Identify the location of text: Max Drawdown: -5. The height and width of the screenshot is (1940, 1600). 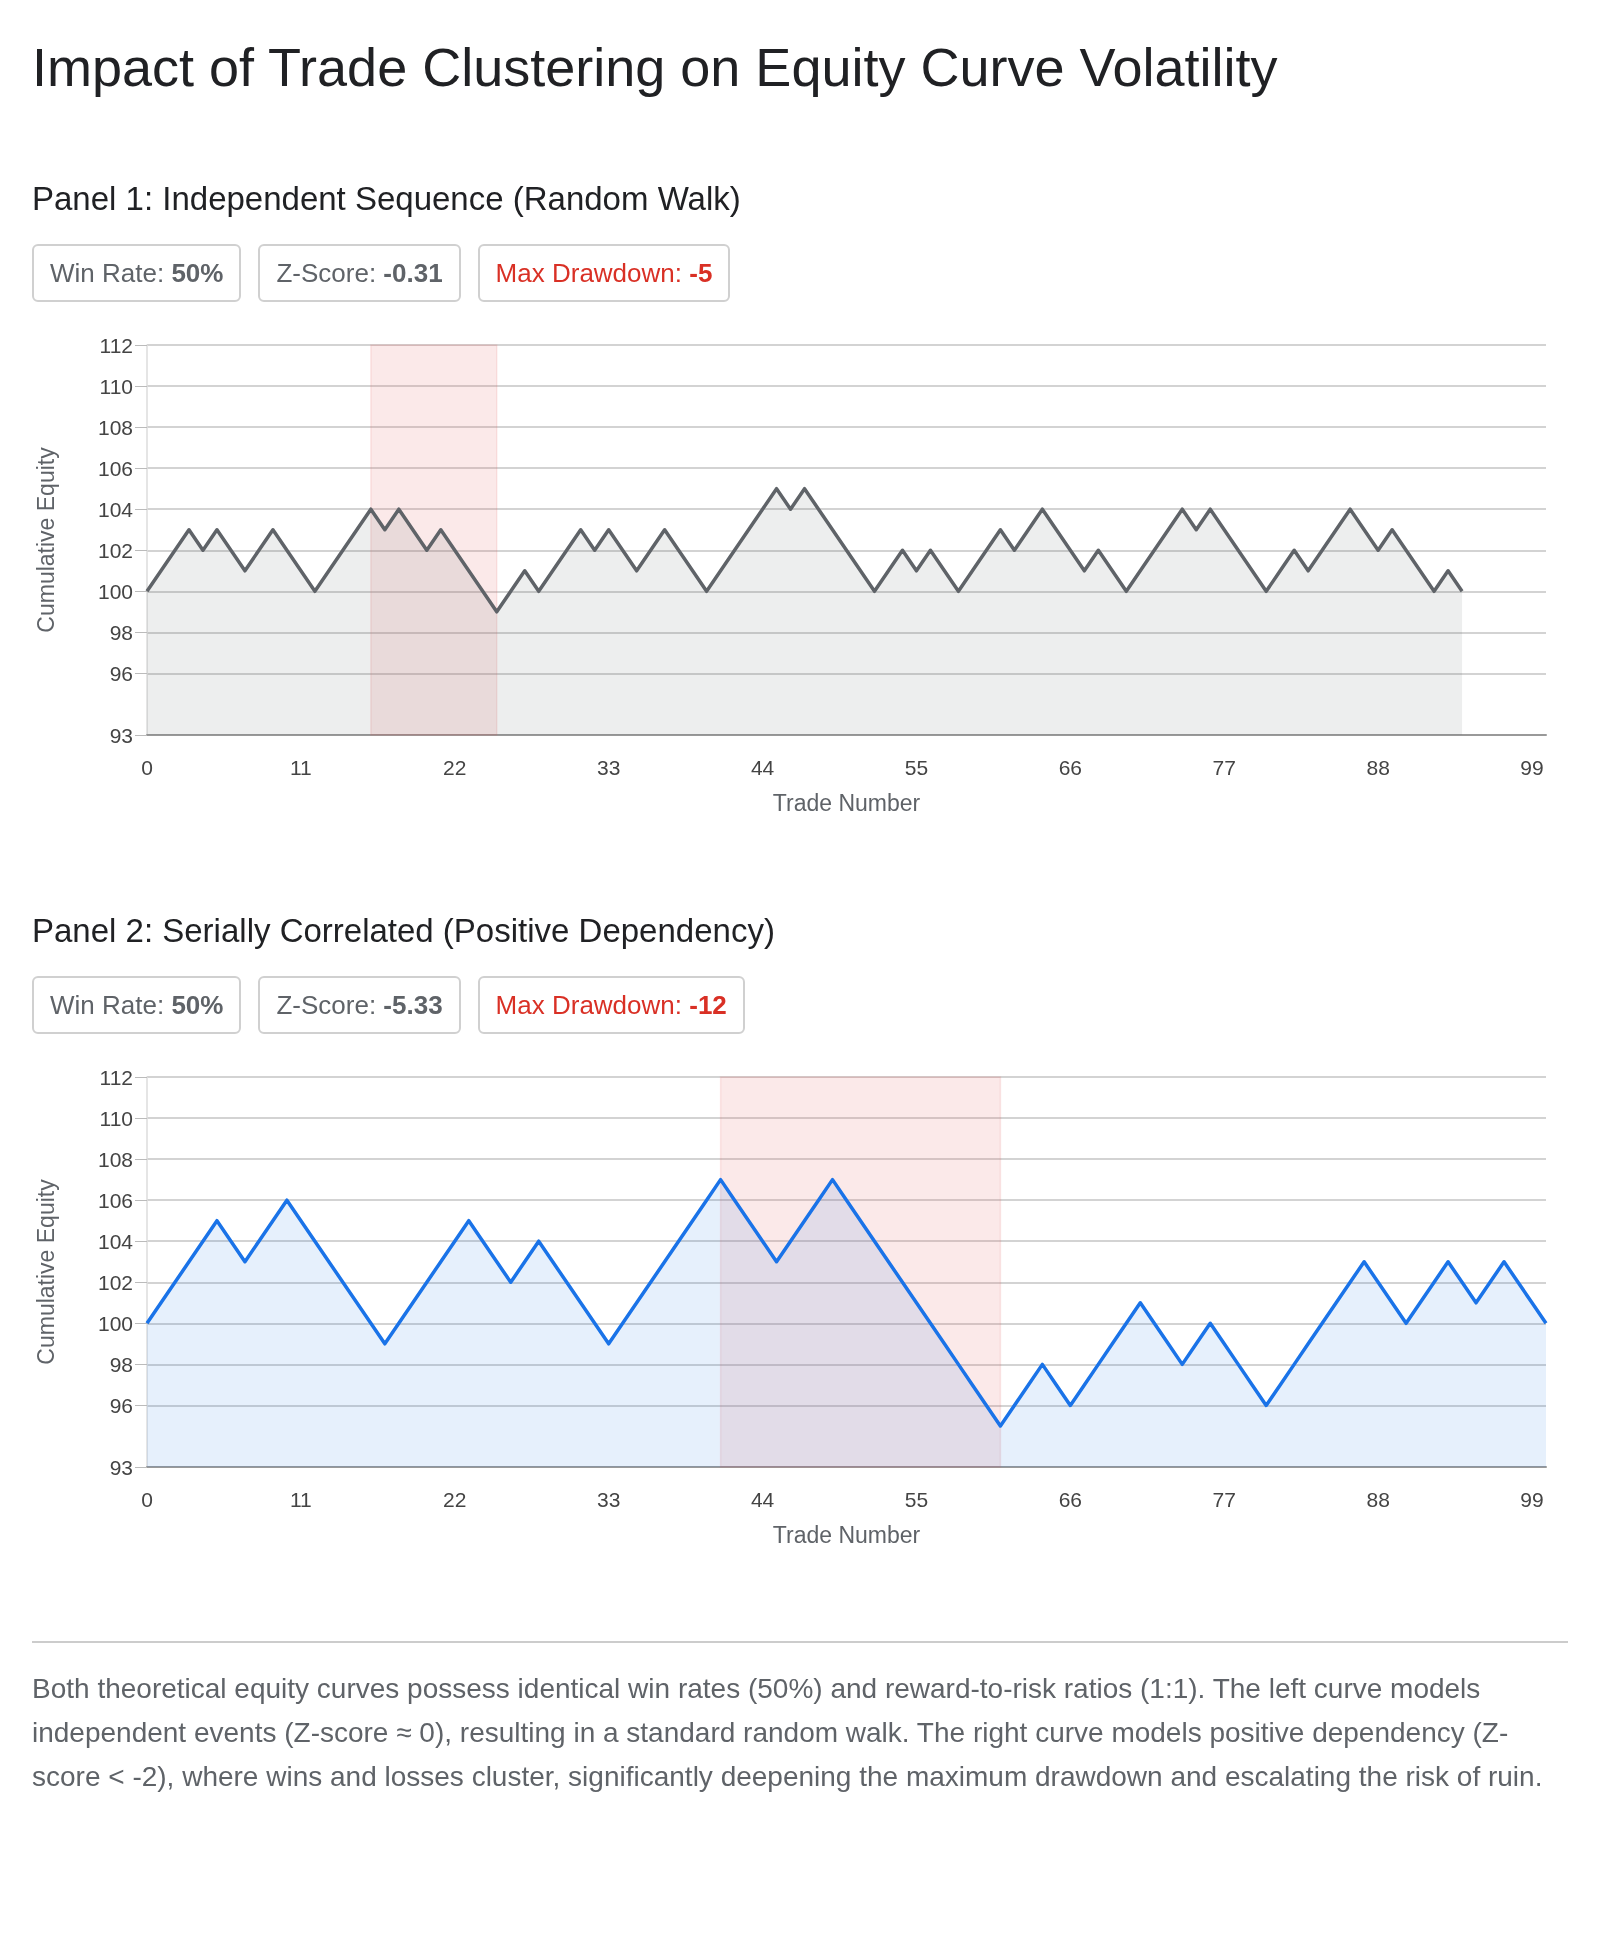
(604, 273).